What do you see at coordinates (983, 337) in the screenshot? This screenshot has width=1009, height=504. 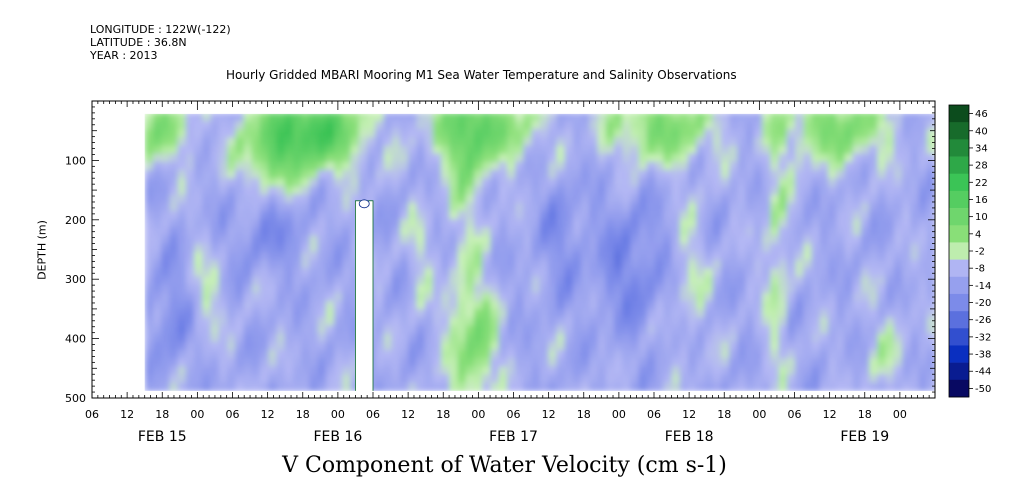 I see `colorbar-label: -32` at bounding box center [983, 337].